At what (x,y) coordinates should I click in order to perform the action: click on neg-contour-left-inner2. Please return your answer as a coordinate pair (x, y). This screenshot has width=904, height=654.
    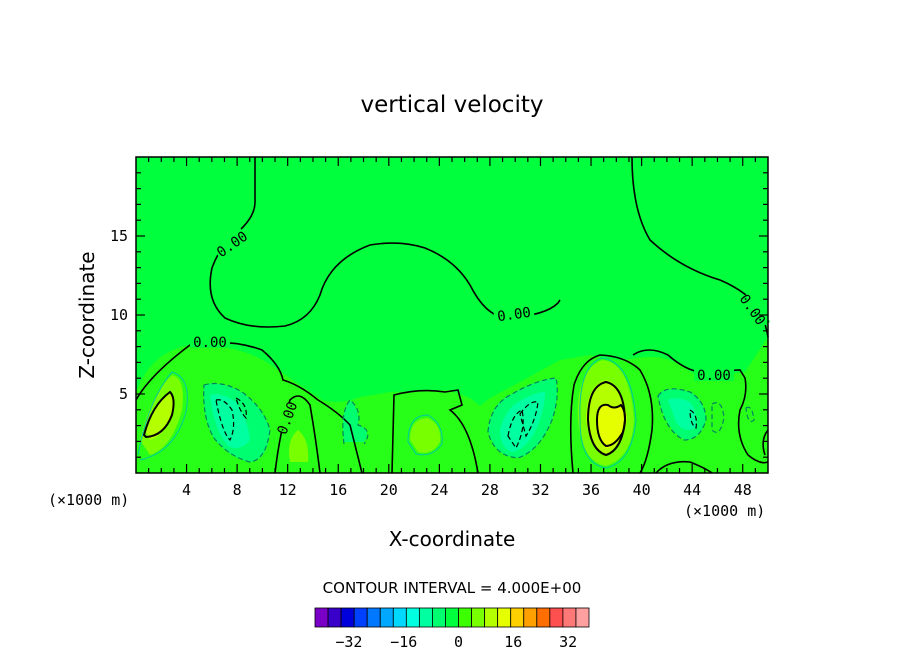
    Looking at the image, I should click on (241, 408).